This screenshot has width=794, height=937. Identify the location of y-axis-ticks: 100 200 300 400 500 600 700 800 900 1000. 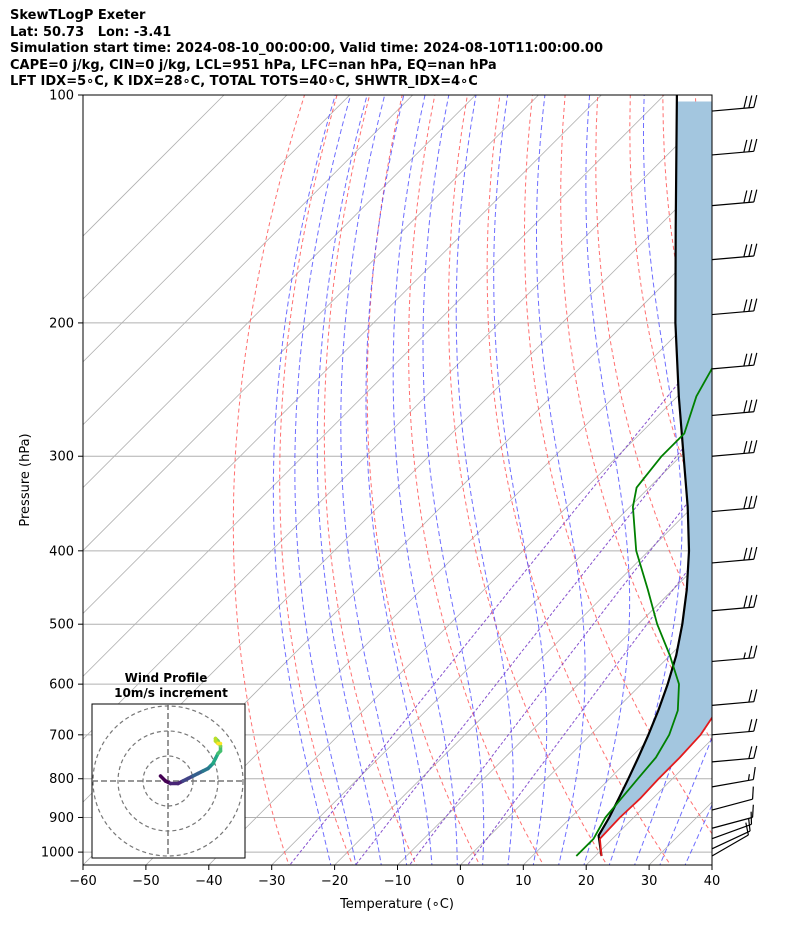
(62, 475).